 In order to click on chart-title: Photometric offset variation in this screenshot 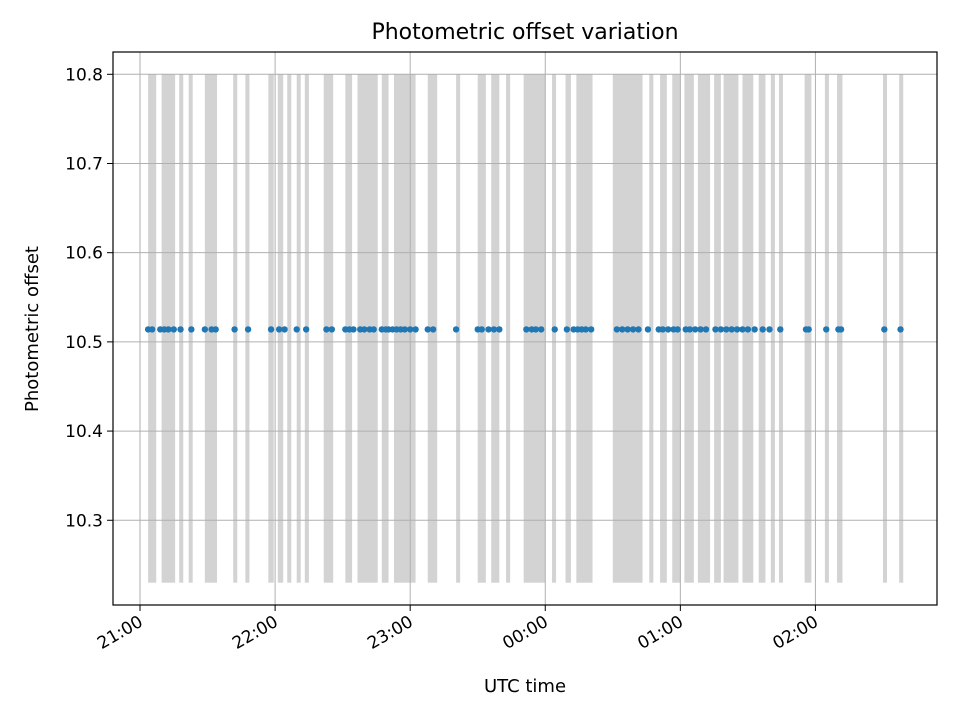, I will do `click(524, 32)`.